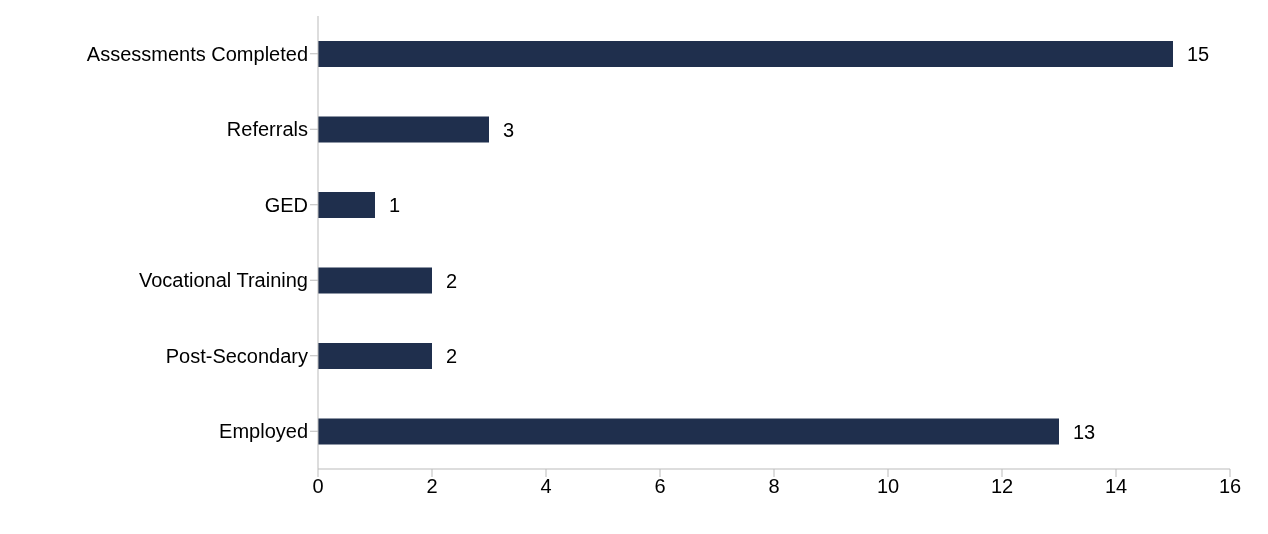  Describe the element at coordinates (774, 486) in the screenshot. I see `x-tick-label: 8` at that location.